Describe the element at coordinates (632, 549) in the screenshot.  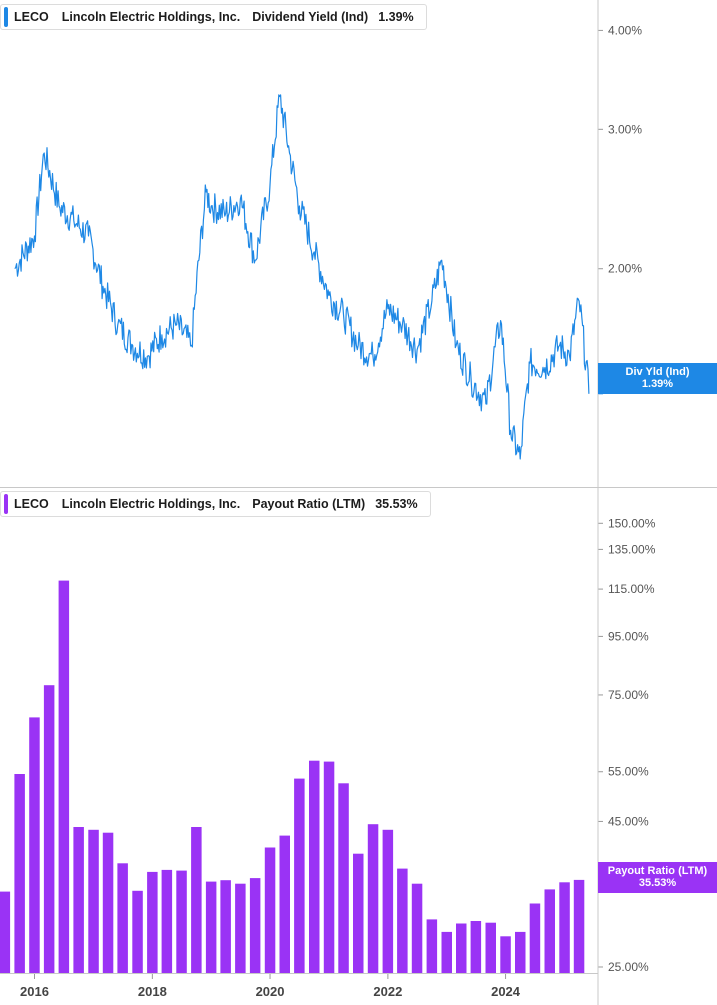
I see `y-tick-label: 135.00%` at that location.